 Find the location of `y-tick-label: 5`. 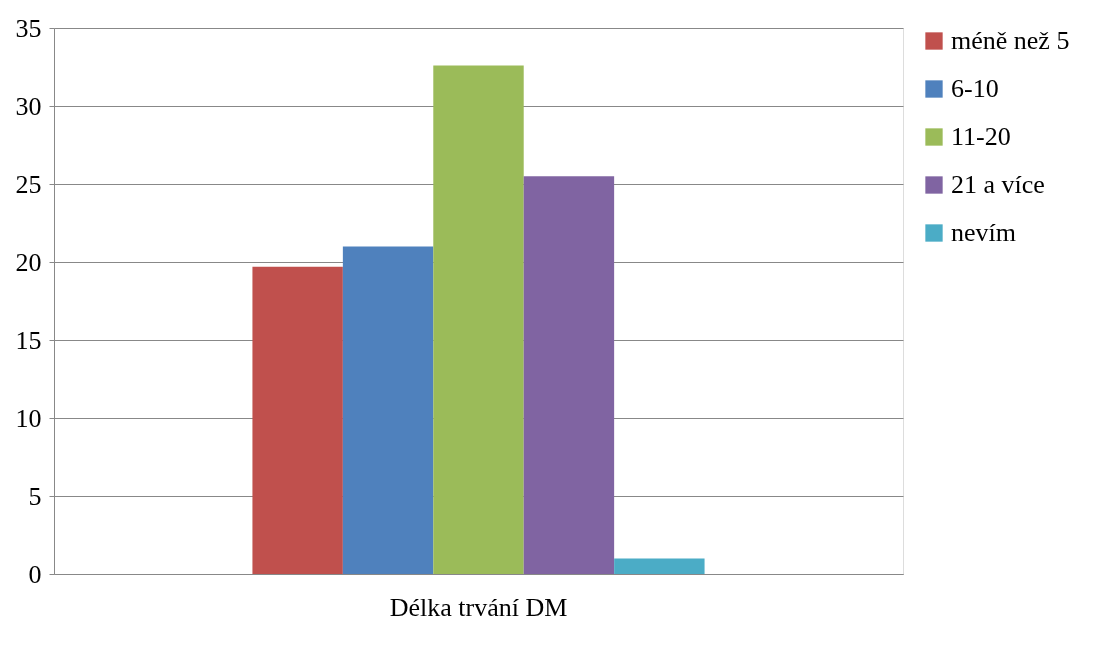

y-tick-label: 5 is located at coordinates (35, 496).